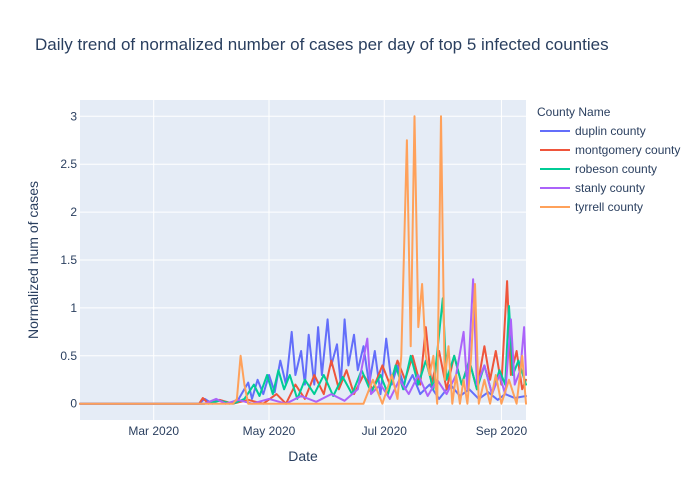 The image size is (700, 500). Describe the element at coordinates (73, 212) in the screenshot. I see `y-tick-label: 2` at that location.